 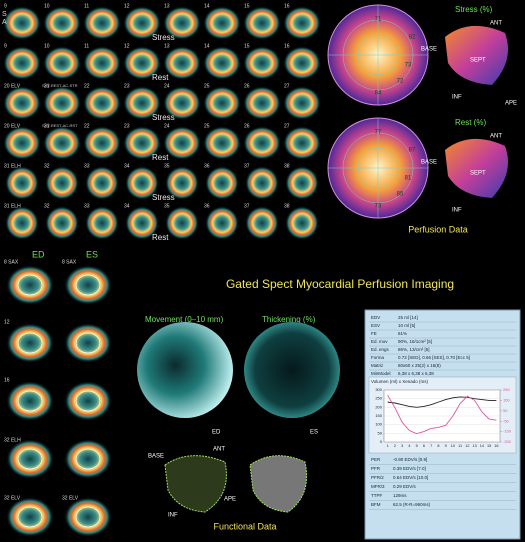 What do you see at coordinates (453, 446) in the screenshot?
I see `x-tick-label: 10` at bounding box center [453, 446].